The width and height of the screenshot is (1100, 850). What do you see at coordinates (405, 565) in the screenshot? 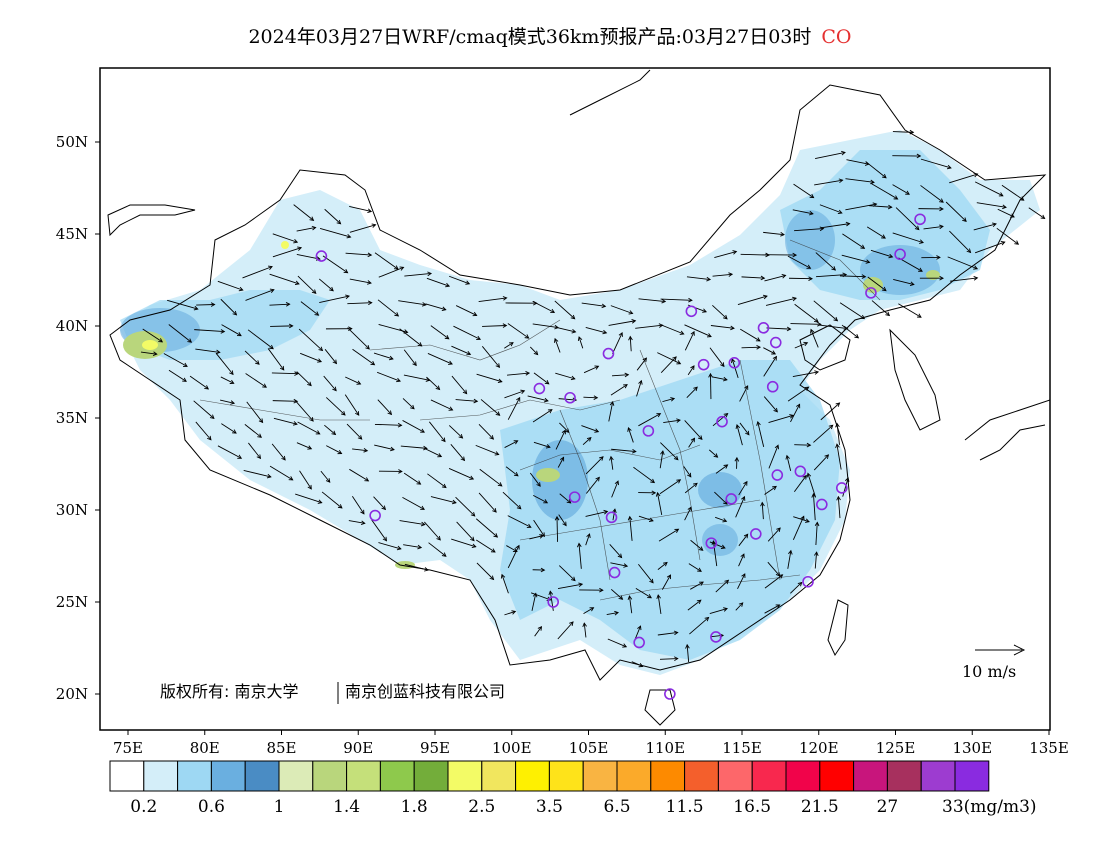
I see `tibet-green-blob` at bounding box center [405, 565].